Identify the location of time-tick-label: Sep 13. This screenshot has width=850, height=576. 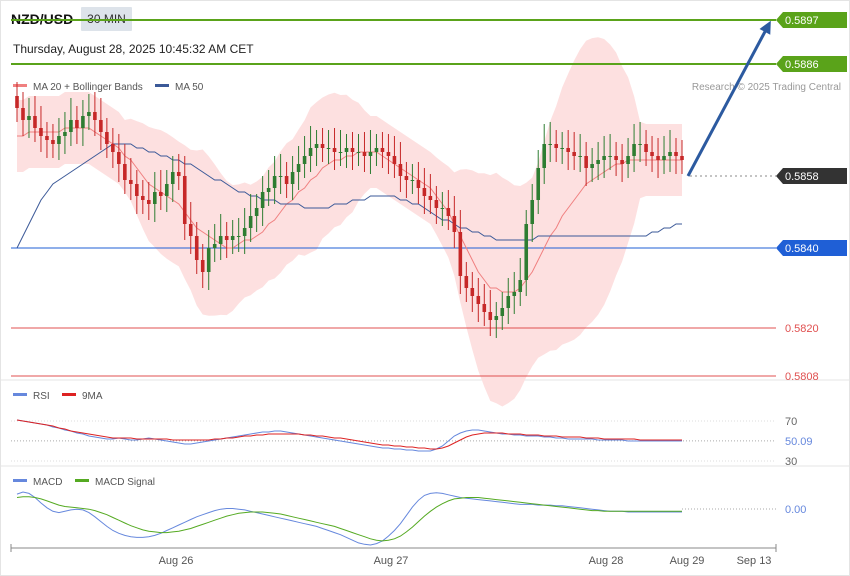
(754, 561).